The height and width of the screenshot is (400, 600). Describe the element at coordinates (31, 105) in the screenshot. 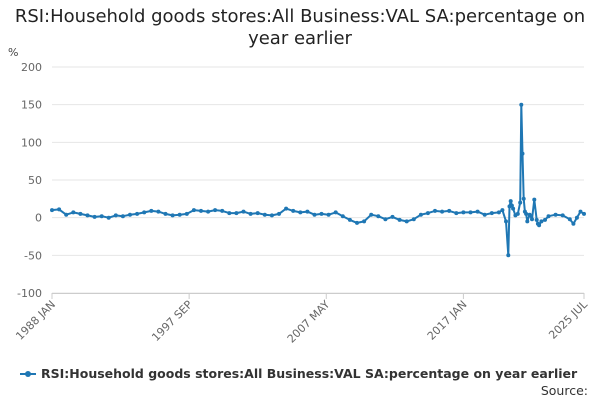

I see `y-tick-label: 150` at that location.